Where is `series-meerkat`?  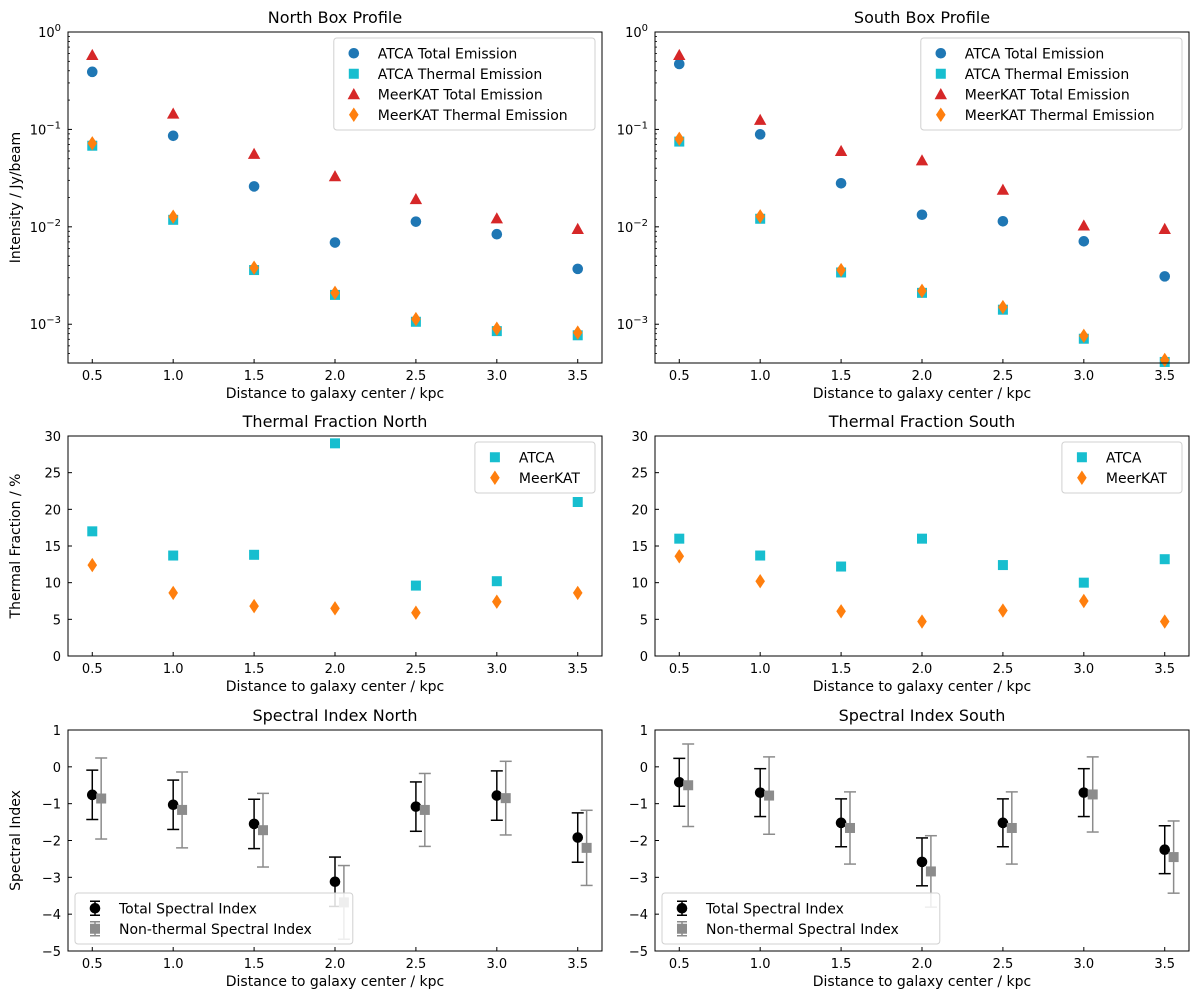
series-meerkat is located at coordinates (922, 589).